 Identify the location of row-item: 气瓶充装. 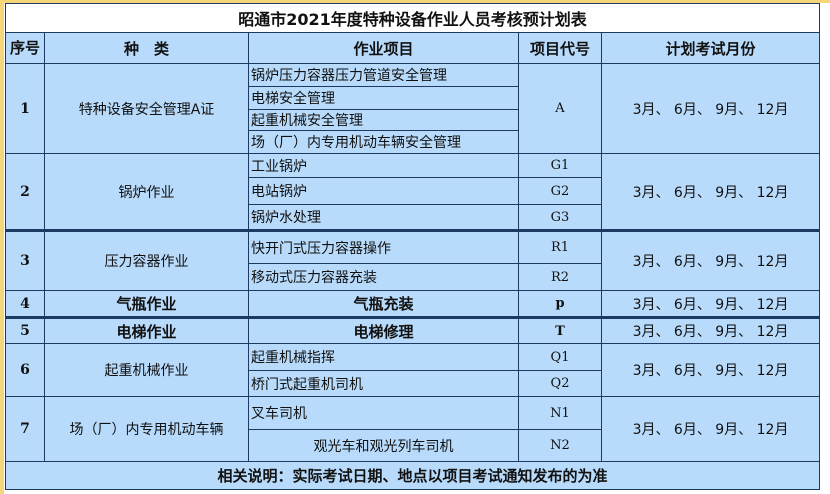
(383, 304).